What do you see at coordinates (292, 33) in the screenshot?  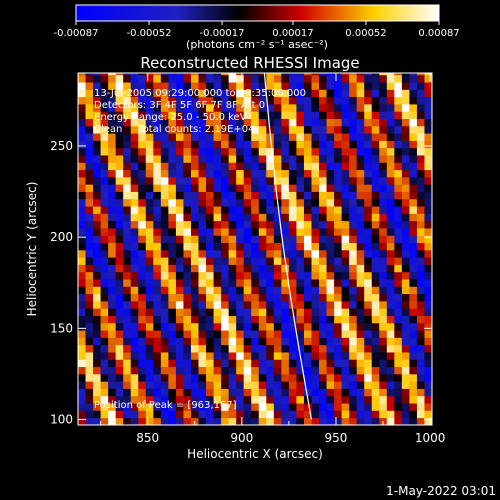 I see `colorbar-tick-label: 0.00017` at bounding box center [292, 33].